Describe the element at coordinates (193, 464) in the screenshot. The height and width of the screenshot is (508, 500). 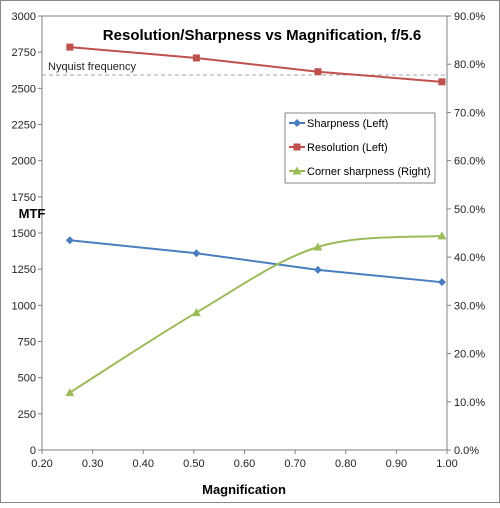
I see `x-tick-label: 0.50` at that location.